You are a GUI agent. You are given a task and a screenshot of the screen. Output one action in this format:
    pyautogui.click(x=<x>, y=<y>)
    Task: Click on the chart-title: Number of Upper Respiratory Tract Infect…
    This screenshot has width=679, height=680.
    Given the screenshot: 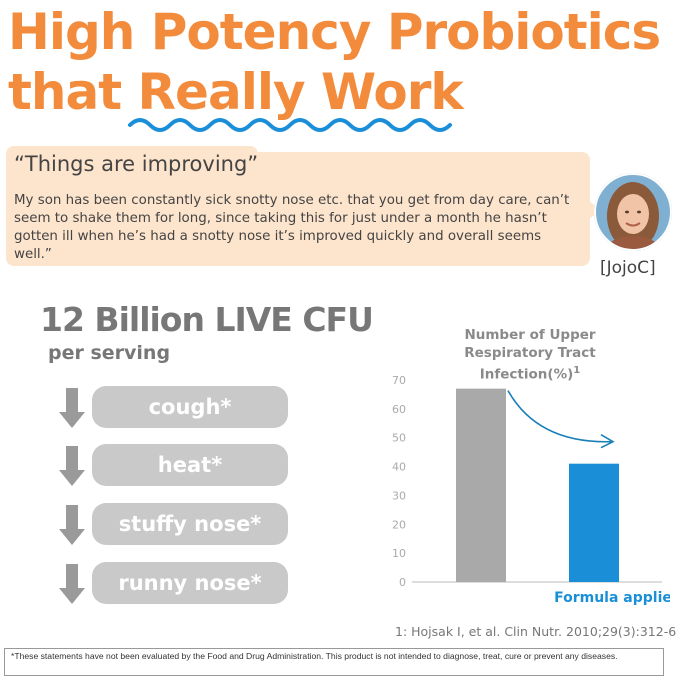 What is the action you would take?
    pyautogui.click(x=530, y=355)
    